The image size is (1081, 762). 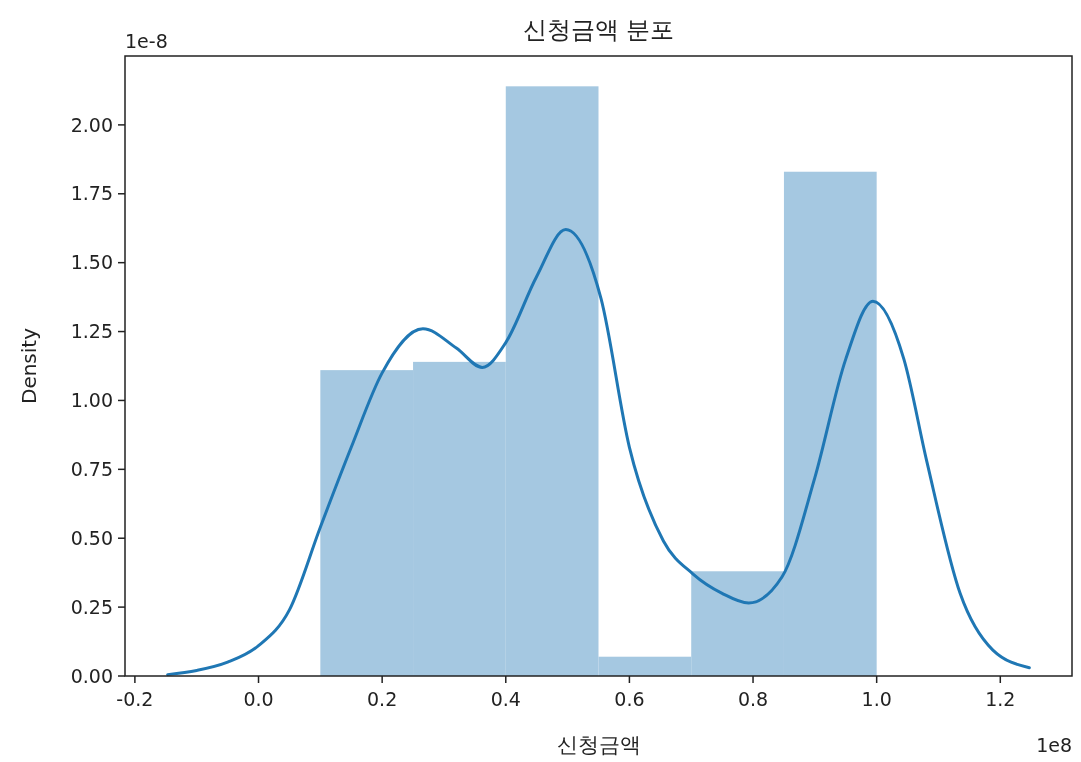 What do you see at coordinates (91, 606) in the screenshot?
I see `y-tick-label: 0.25` at bounding box center [91, 606].